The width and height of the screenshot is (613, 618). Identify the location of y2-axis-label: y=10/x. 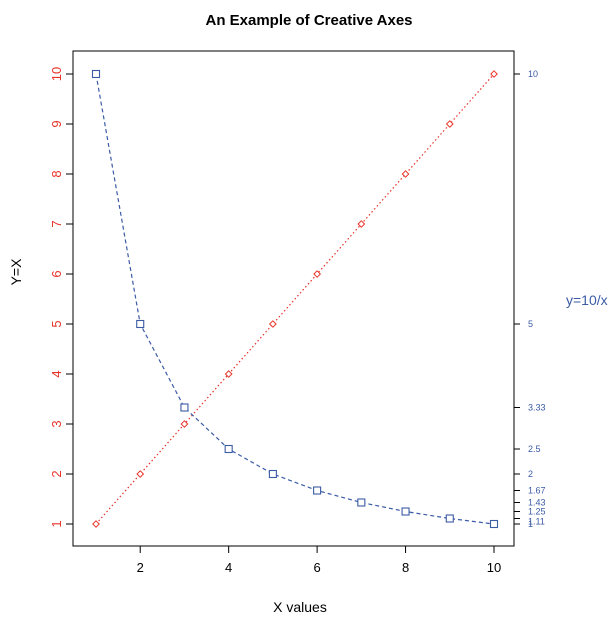
(587, 300).